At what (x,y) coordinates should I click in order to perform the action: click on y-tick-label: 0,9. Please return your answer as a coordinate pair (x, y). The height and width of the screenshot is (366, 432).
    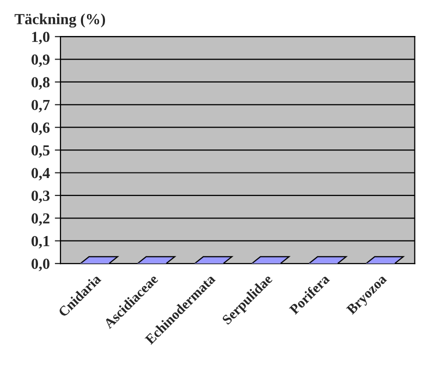
    Looking at the image, I should click on (41, 60).